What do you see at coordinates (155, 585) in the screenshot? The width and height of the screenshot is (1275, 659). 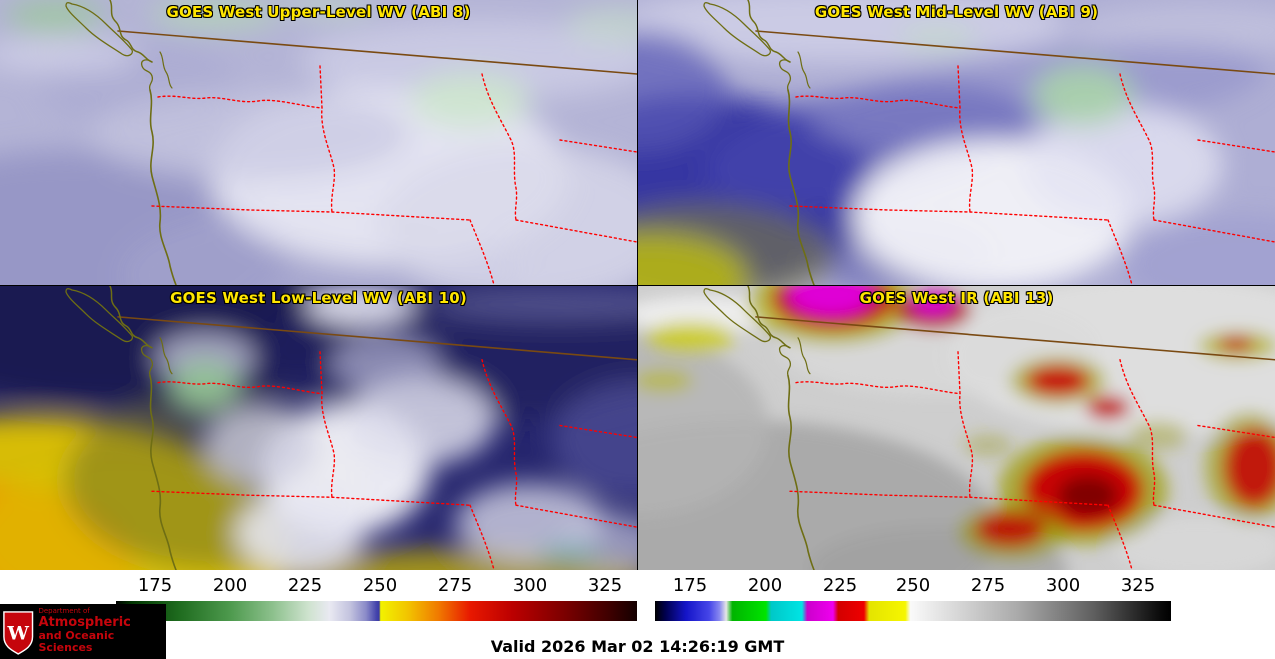 I see `wv-colorbar-tick-label: 175` at bounding box center [155, 585].